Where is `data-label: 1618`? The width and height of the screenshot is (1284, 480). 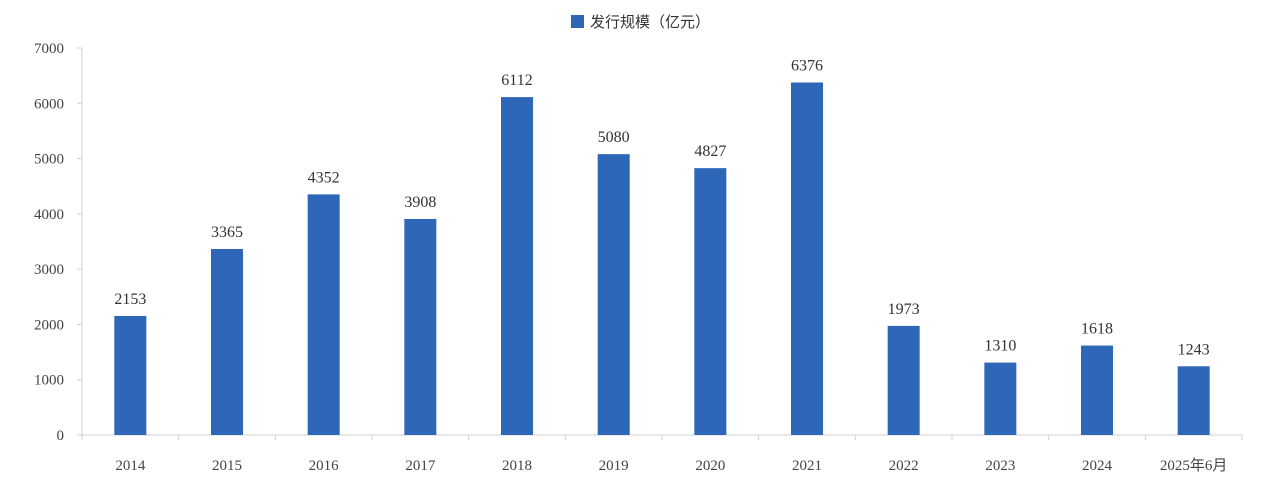
data-label: 1618 is located at coordinates (1097, 329).